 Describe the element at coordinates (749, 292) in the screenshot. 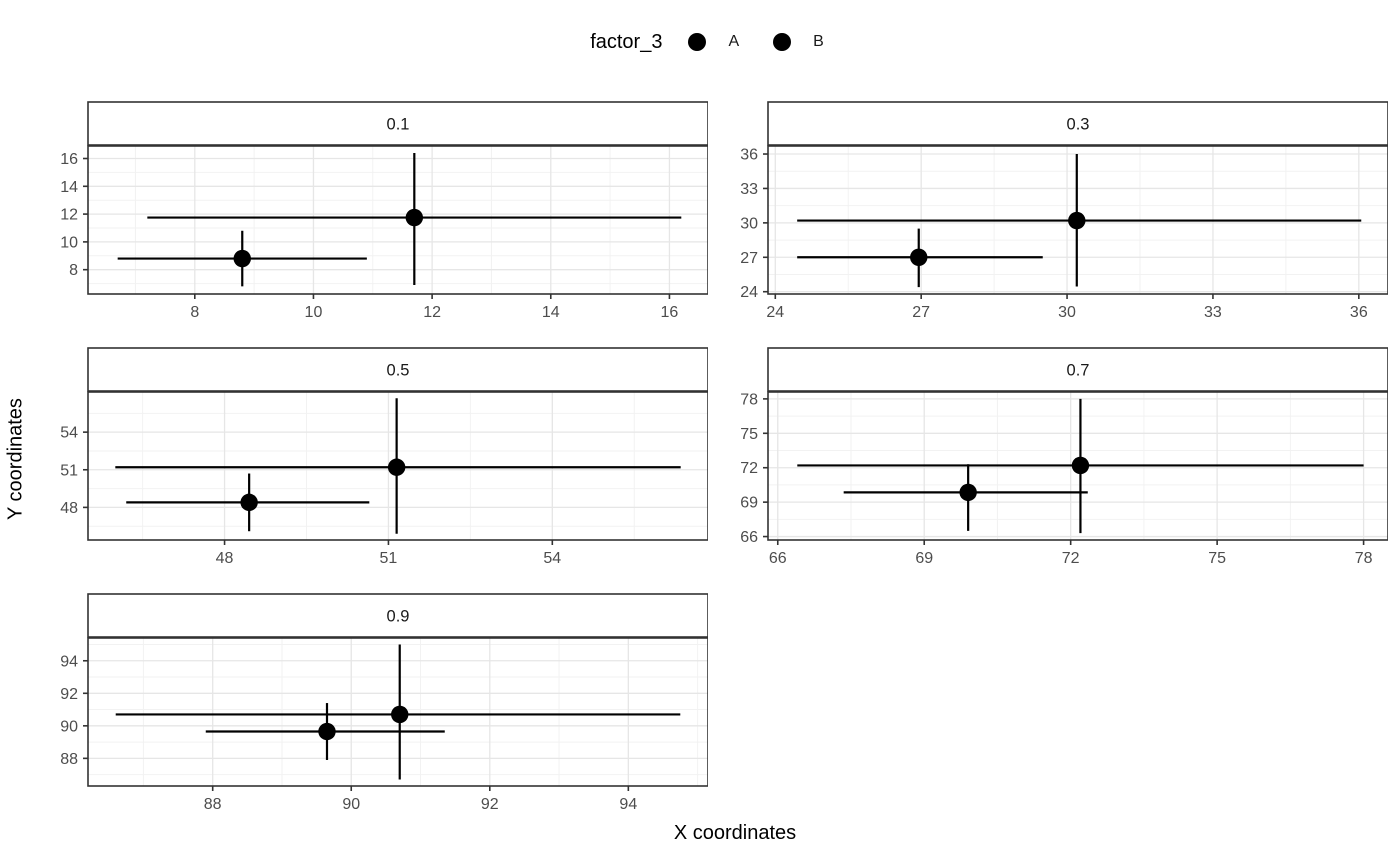

I see `y-tick-label: 24` at that location.